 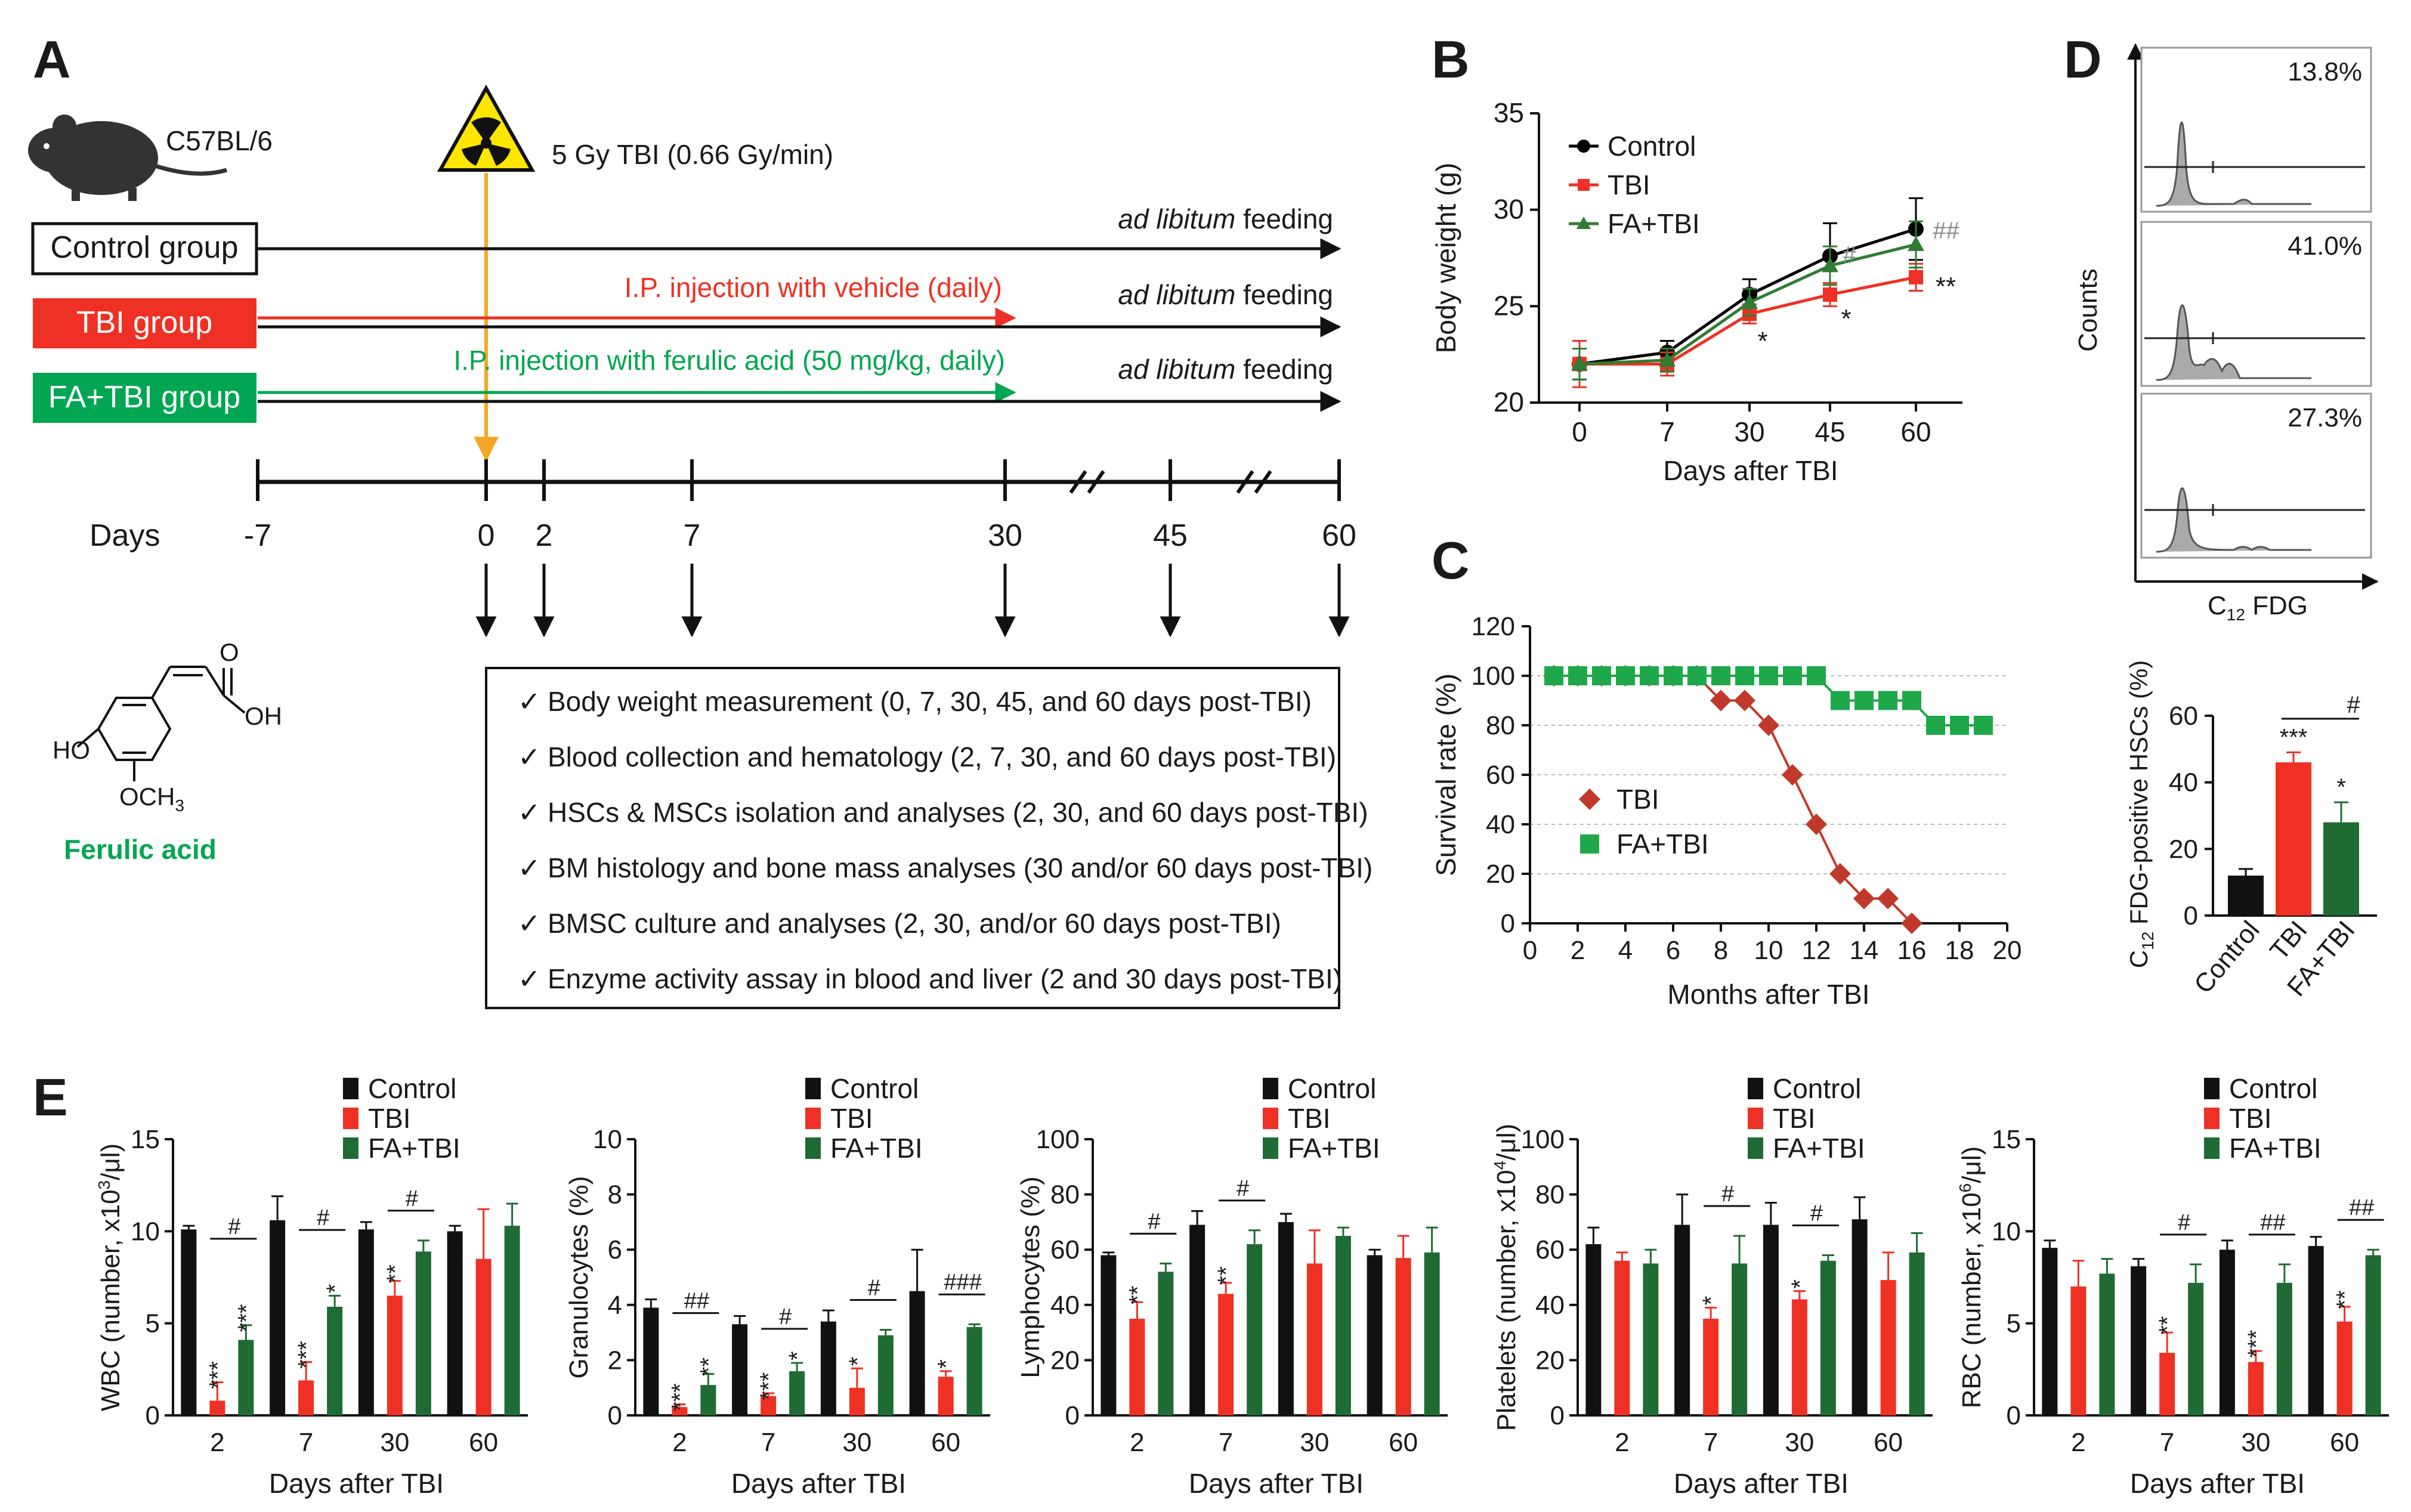 I want to click on significance-hash: ###, so click(x=963, y=1282).